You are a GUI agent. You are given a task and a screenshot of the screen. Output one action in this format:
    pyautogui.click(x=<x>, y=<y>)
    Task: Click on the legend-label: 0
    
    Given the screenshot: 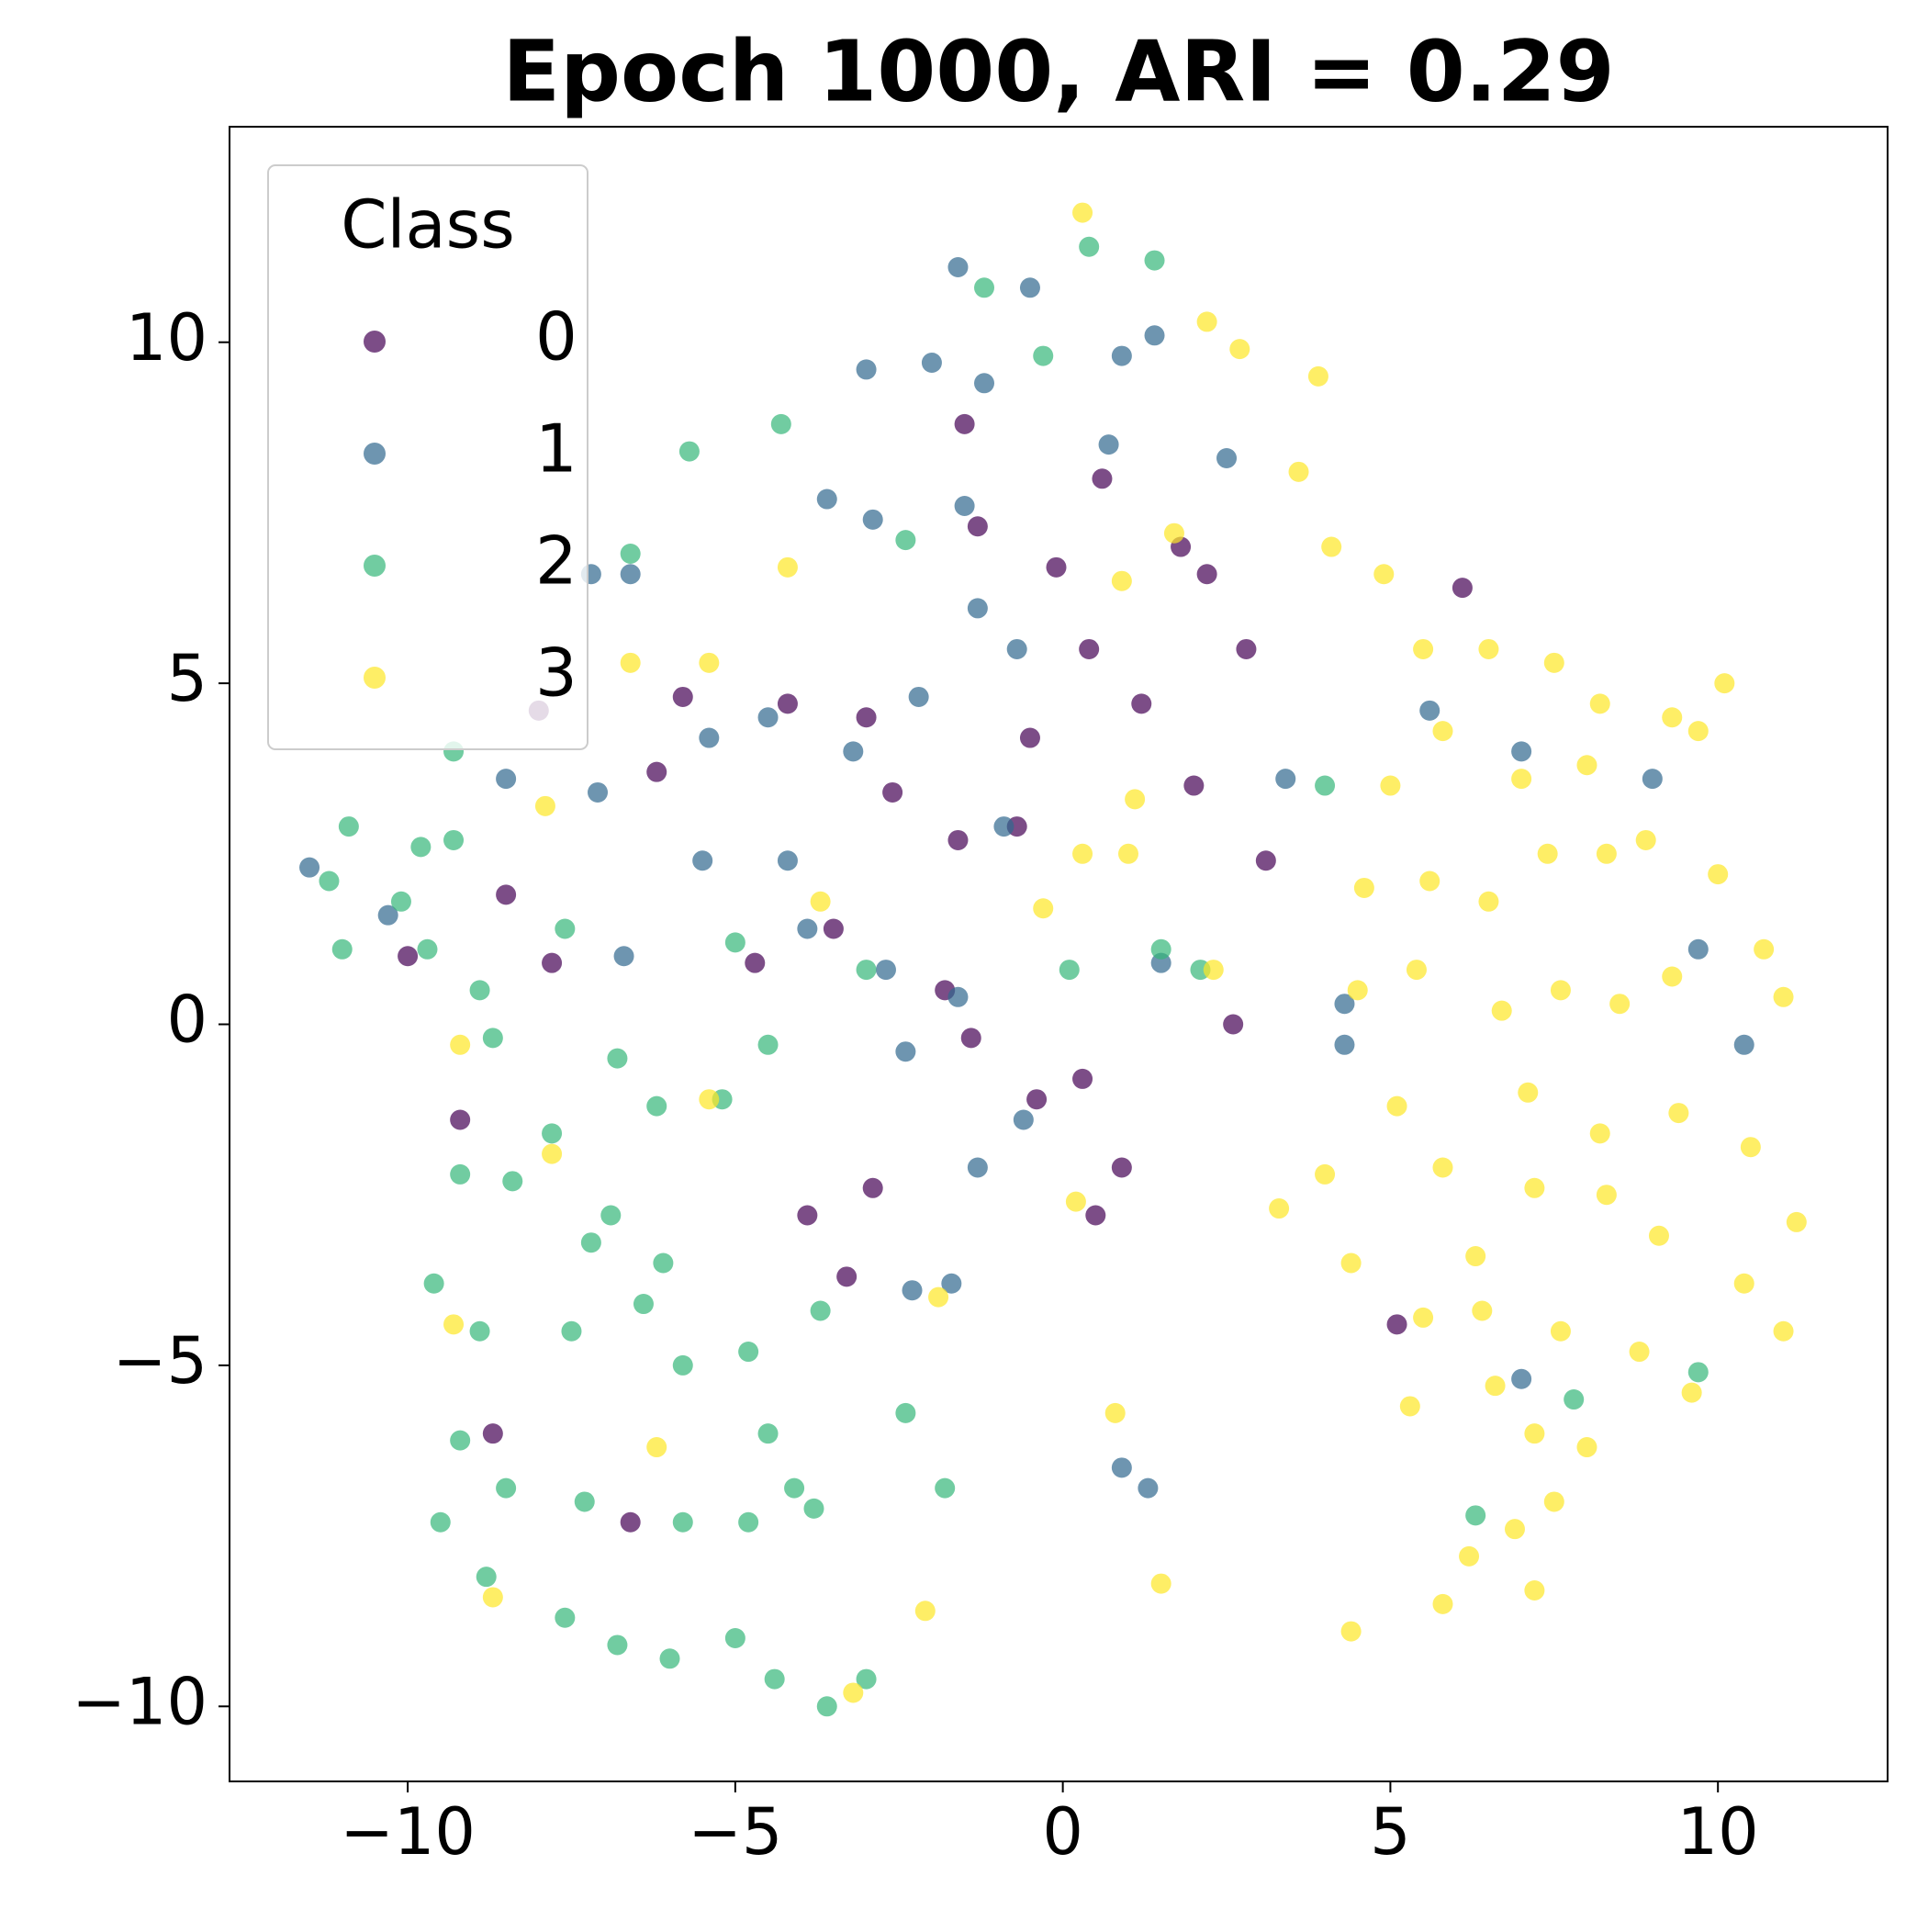 What is the action you would take?
    pyautogui.click(x=556, y=337)
    